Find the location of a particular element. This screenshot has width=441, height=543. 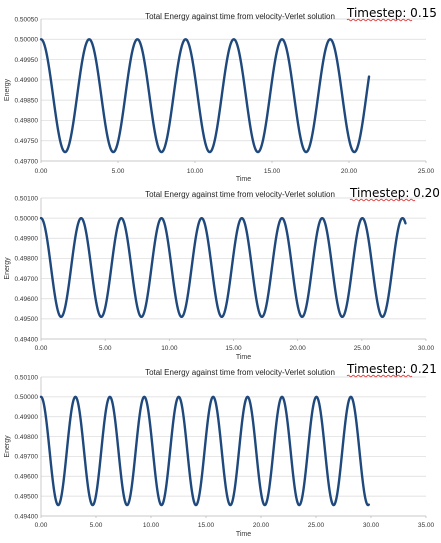

x-tick-label: 35.00 is located at coordinates (426, 525).